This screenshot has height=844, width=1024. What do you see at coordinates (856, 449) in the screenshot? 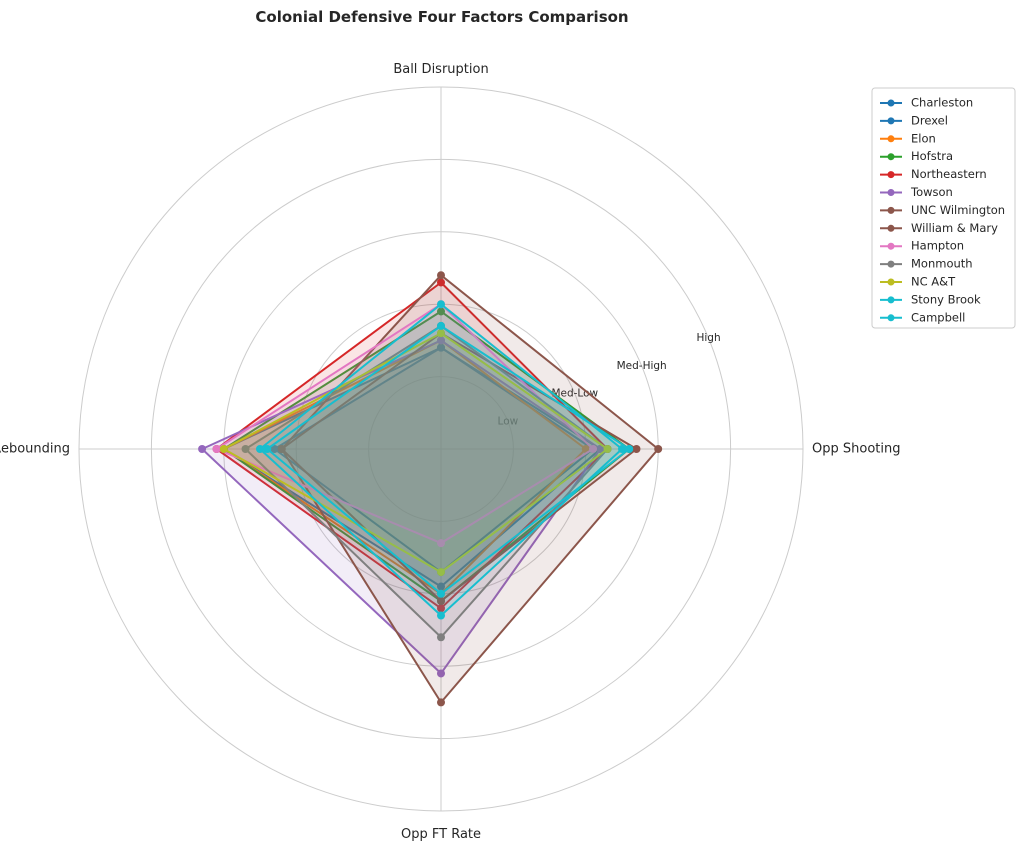
I see `axis-label: Opp Shooting` at bounding box center [856, 449].